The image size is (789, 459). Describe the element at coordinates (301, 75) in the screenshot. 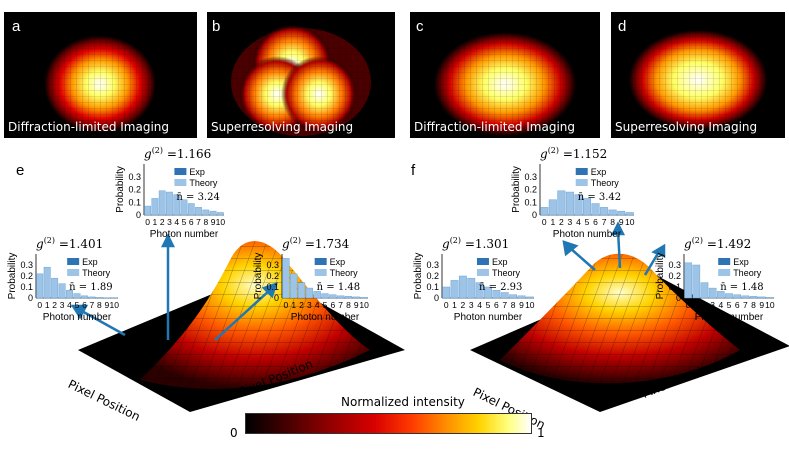

I see `heatmap-b` at that location.